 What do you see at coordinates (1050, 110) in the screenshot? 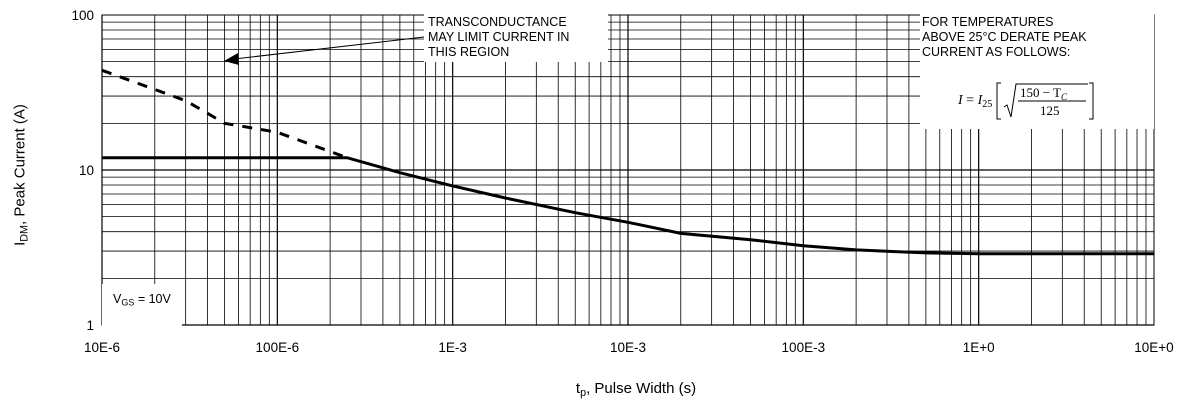
I see `formula-denominator: 125` at bounding box center [1050, 110].